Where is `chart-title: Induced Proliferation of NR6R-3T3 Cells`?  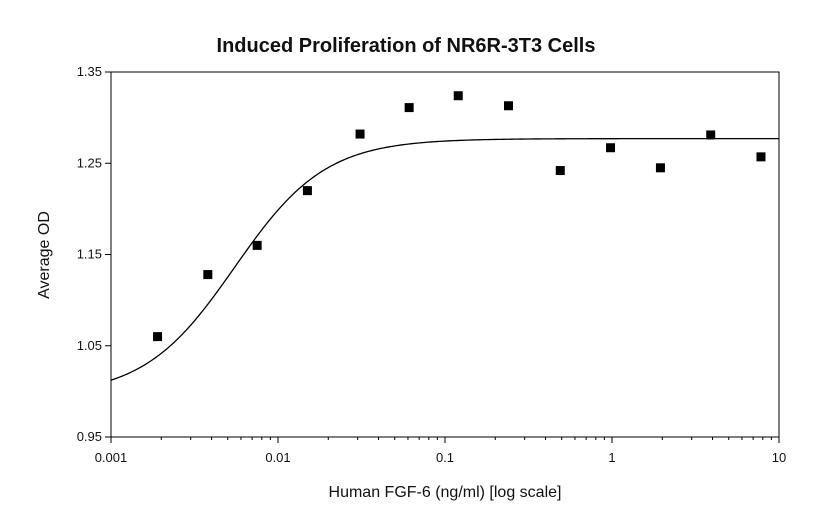 chart-title: Induced Proliferation of NR6R-3T3 Cells is located at coordinates (406, 46).